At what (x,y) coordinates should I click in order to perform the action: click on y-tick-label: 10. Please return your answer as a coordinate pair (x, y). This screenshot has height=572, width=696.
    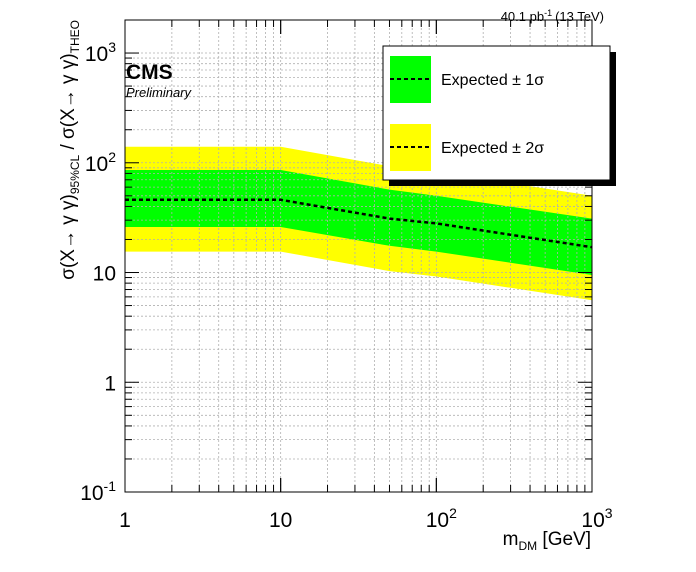
    Looking at the image, I should click on (104, 274).